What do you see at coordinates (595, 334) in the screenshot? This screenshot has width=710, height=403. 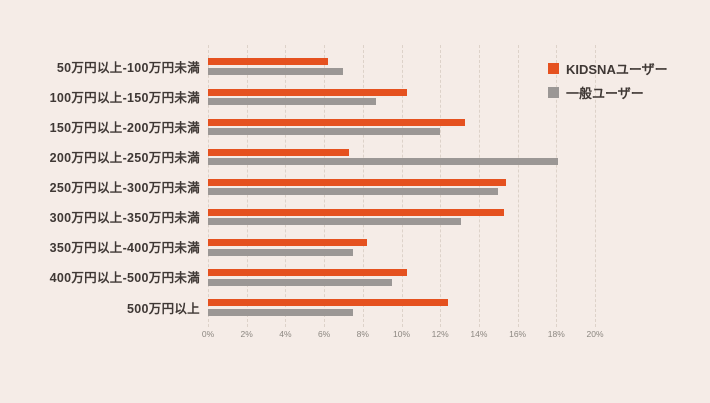 I see `x-tick-label: 20%` at bounding box center [595, 334].